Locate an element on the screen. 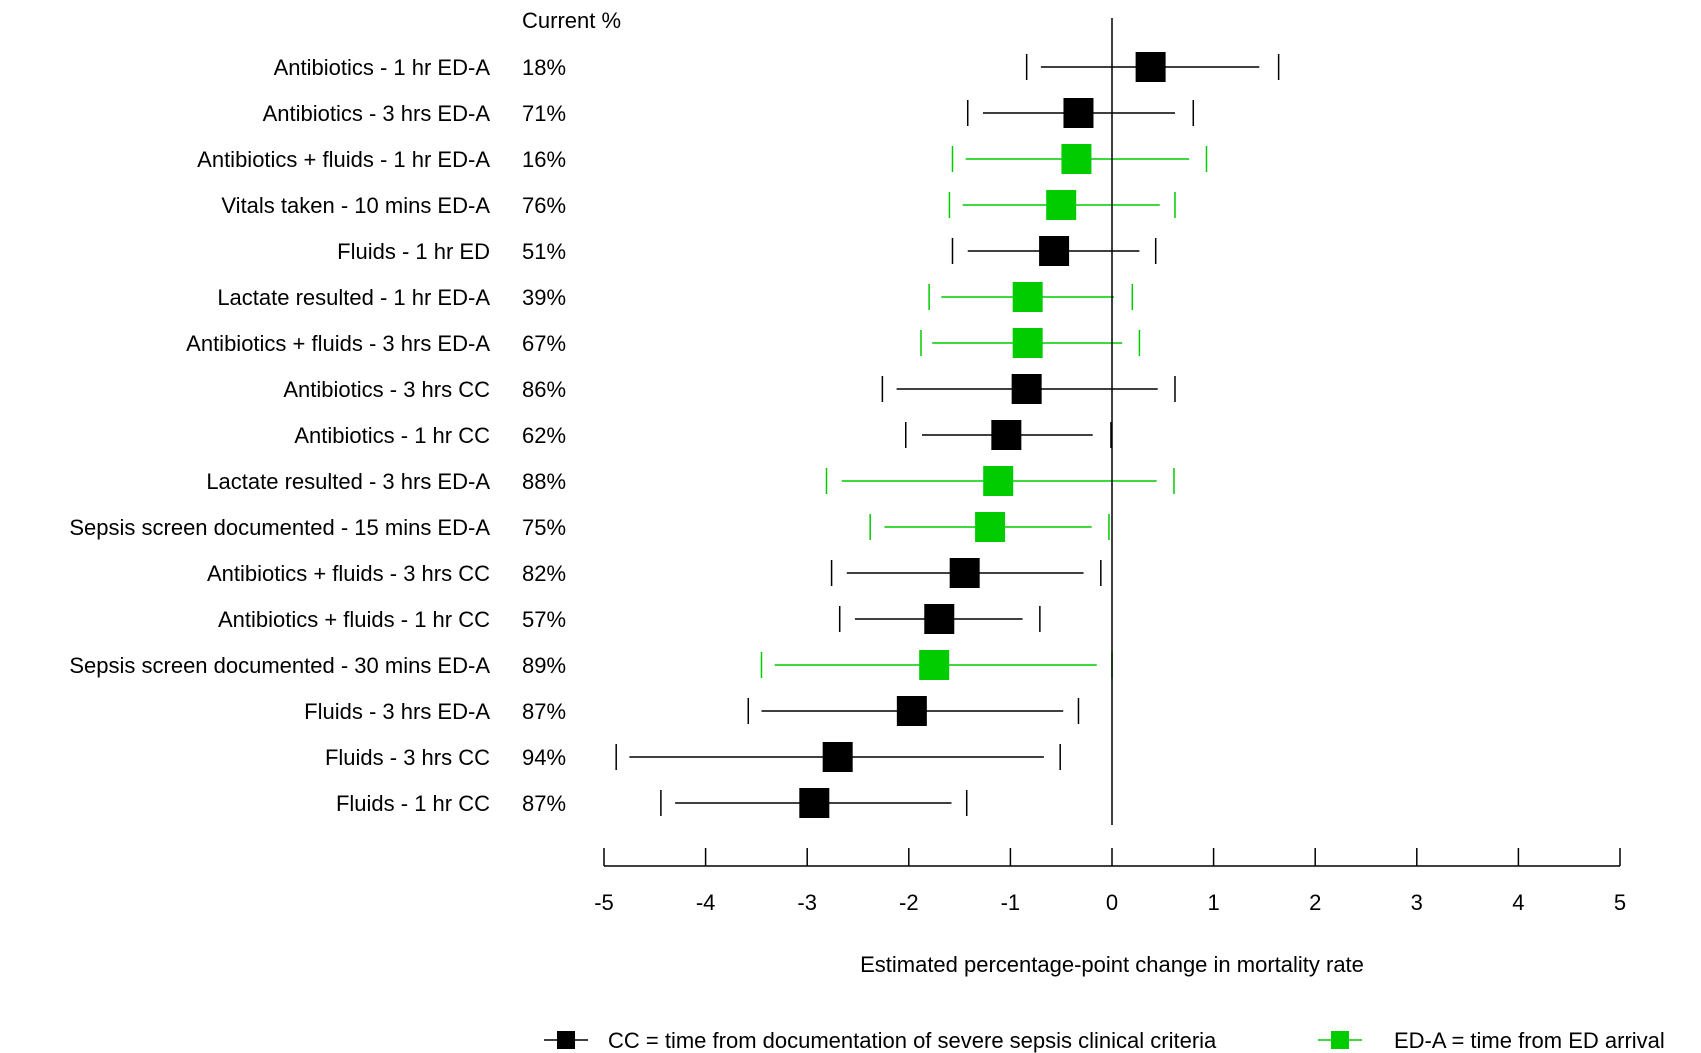  row-label: Antibiotics + fluids - 3 hrs CC is located at coordinates (348, 573).